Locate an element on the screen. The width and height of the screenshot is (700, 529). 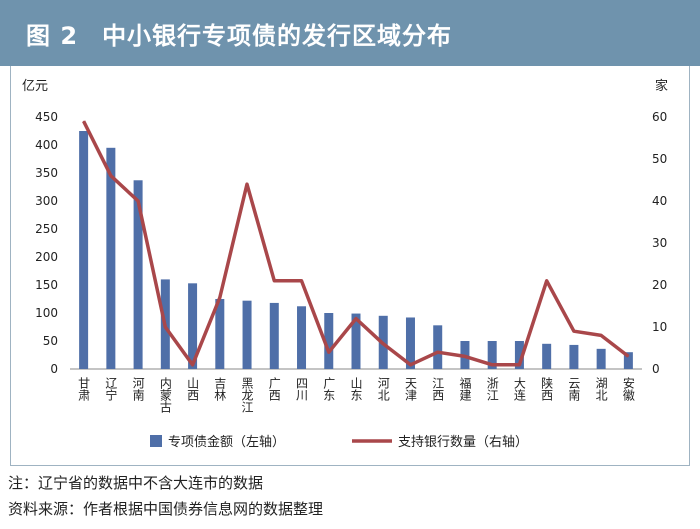
right-tick-label: 40 is located at coordinates (659, 201).